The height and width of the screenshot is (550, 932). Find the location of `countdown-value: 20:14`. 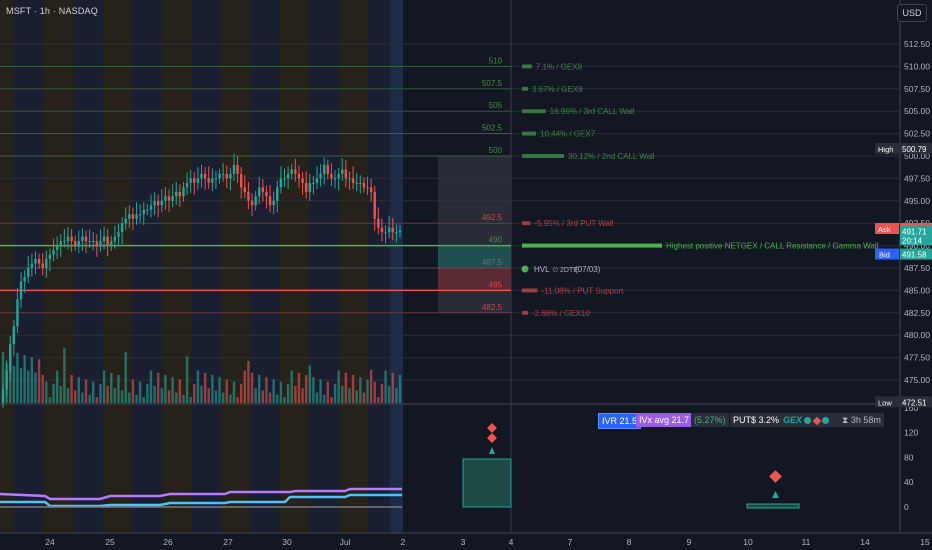

countdown-value: 20:14 is located at coordinates (912, 240).